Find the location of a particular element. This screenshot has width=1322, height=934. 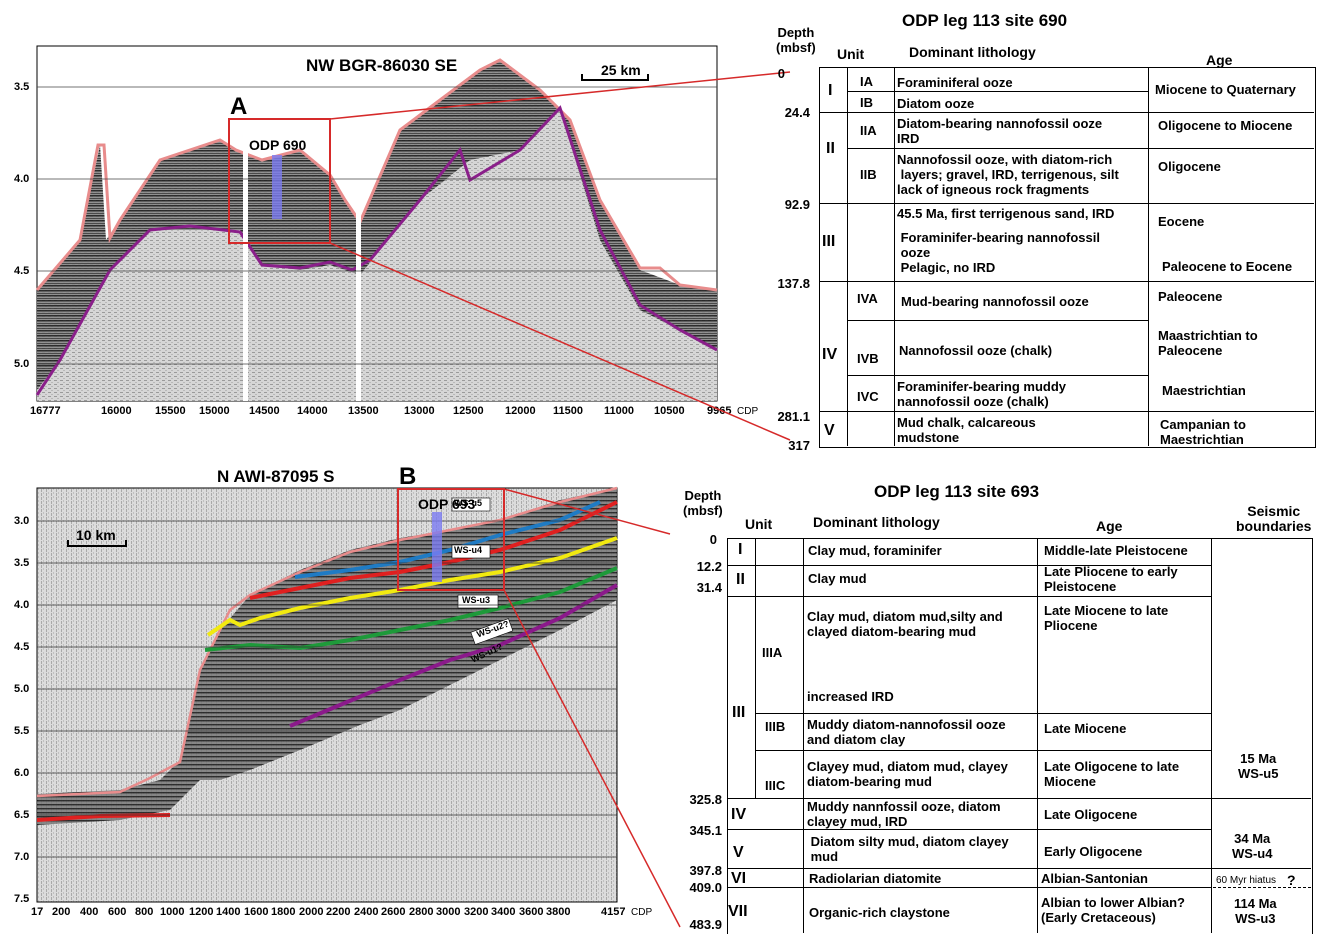

subunit-label: IVB is located at coordinates (868, 358).